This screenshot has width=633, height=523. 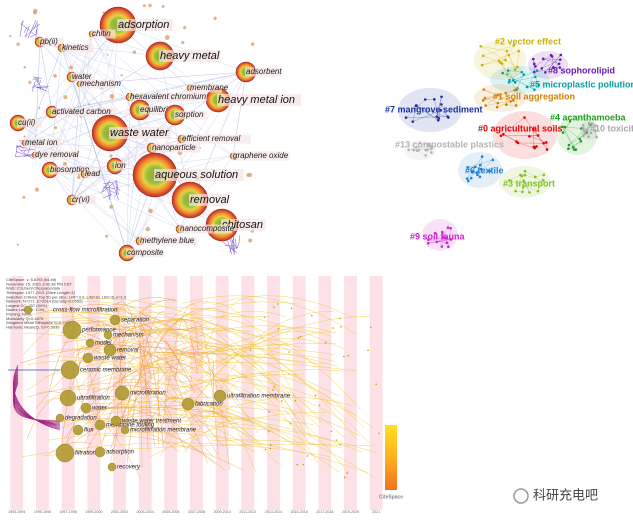 What do you see at coordinates (120, 165) in the screenshot?
I see `keyword-label: ion` at bounding box center [120, 165].